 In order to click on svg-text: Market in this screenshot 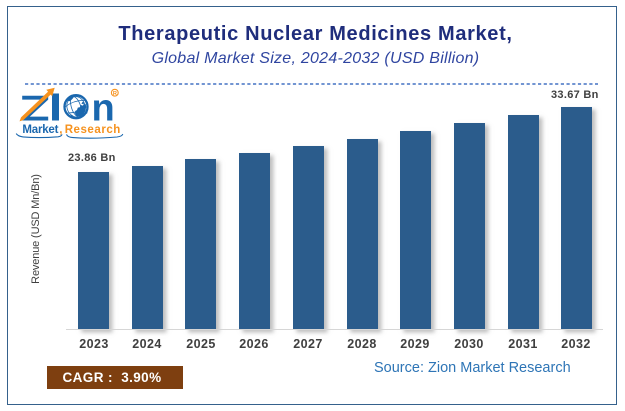, I will do `click(40, 130)`.